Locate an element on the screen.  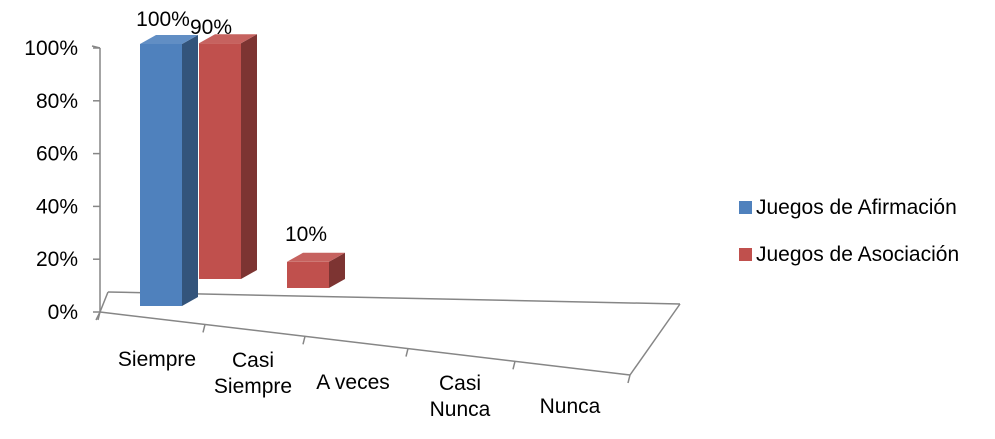
y-tick-label: 0% is located at coordinates (63, 312).